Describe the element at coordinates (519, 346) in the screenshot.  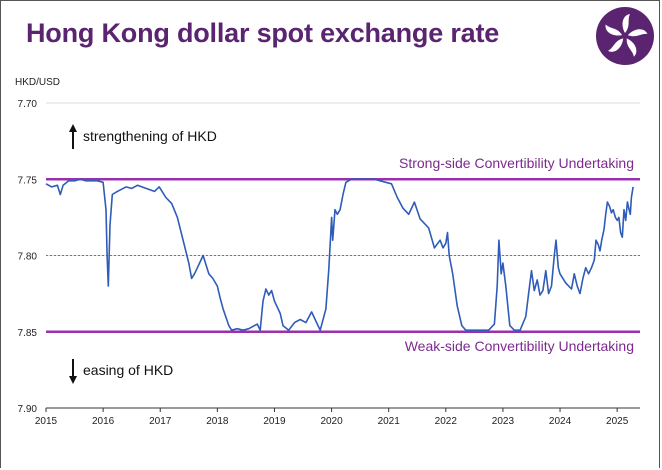
I see `weak-side-label: Weak-side Convertibility Undertaking` at that location.